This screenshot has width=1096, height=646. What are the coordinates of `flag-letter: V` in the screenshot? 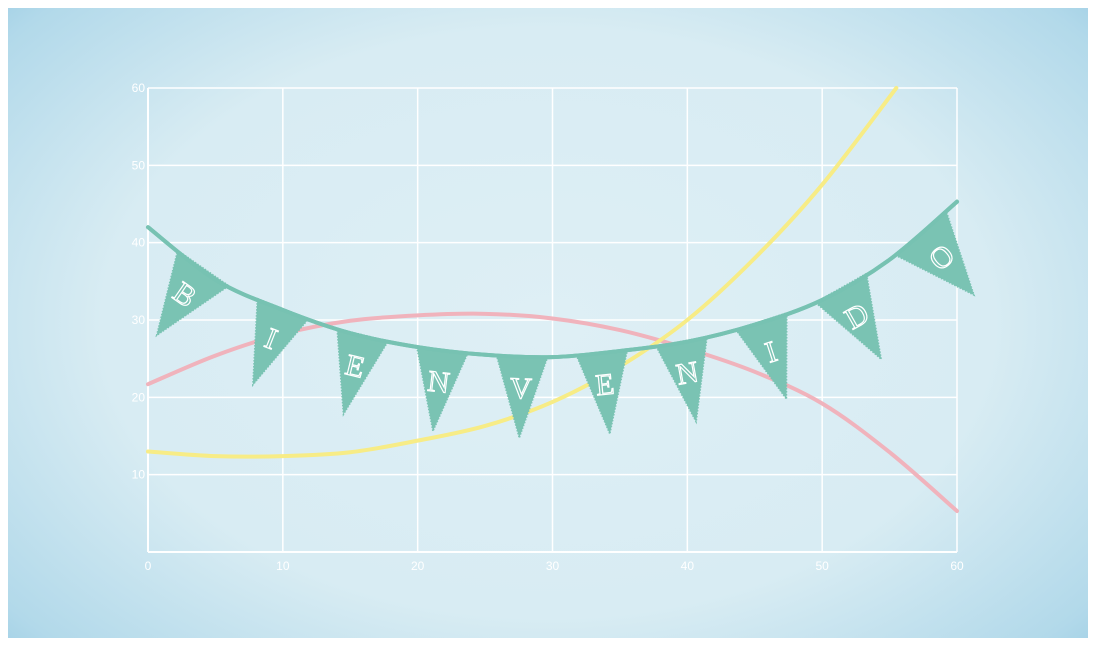 It's located at (521, 389).